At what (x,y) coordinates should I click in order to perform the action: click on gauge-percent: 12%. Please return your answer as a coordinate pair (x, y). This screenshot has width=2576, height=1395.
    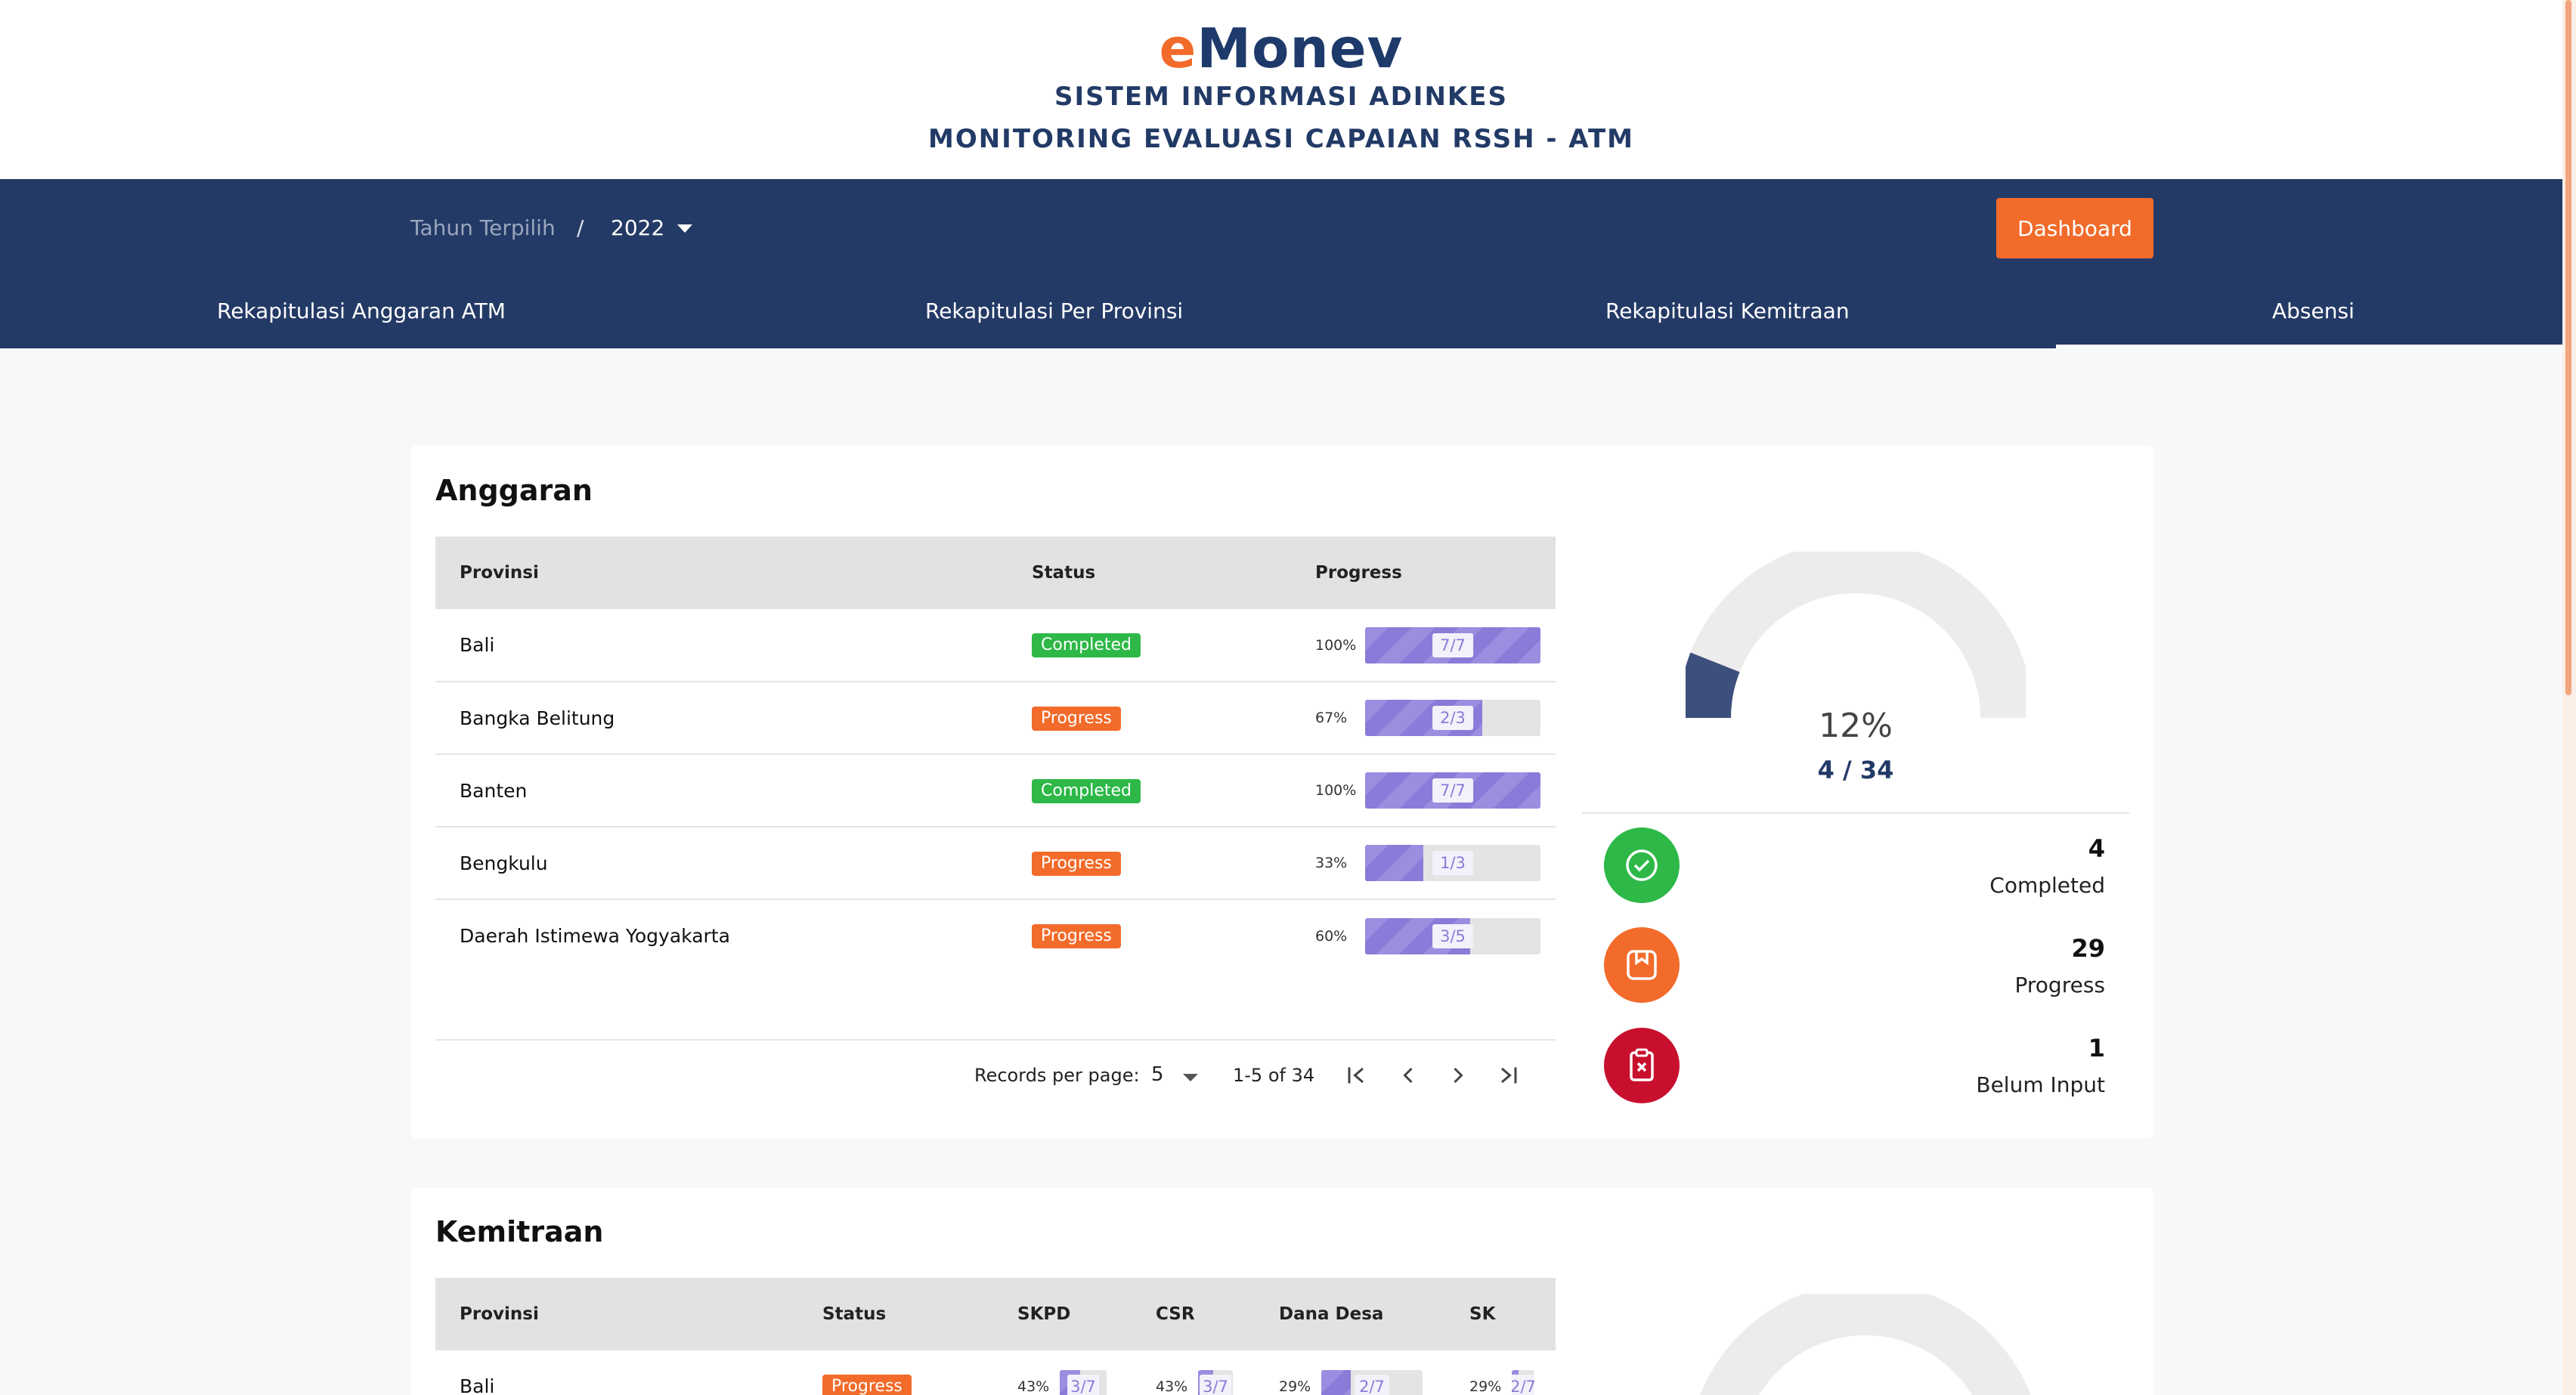
    Looking at the image, I should click on (1856, 726).